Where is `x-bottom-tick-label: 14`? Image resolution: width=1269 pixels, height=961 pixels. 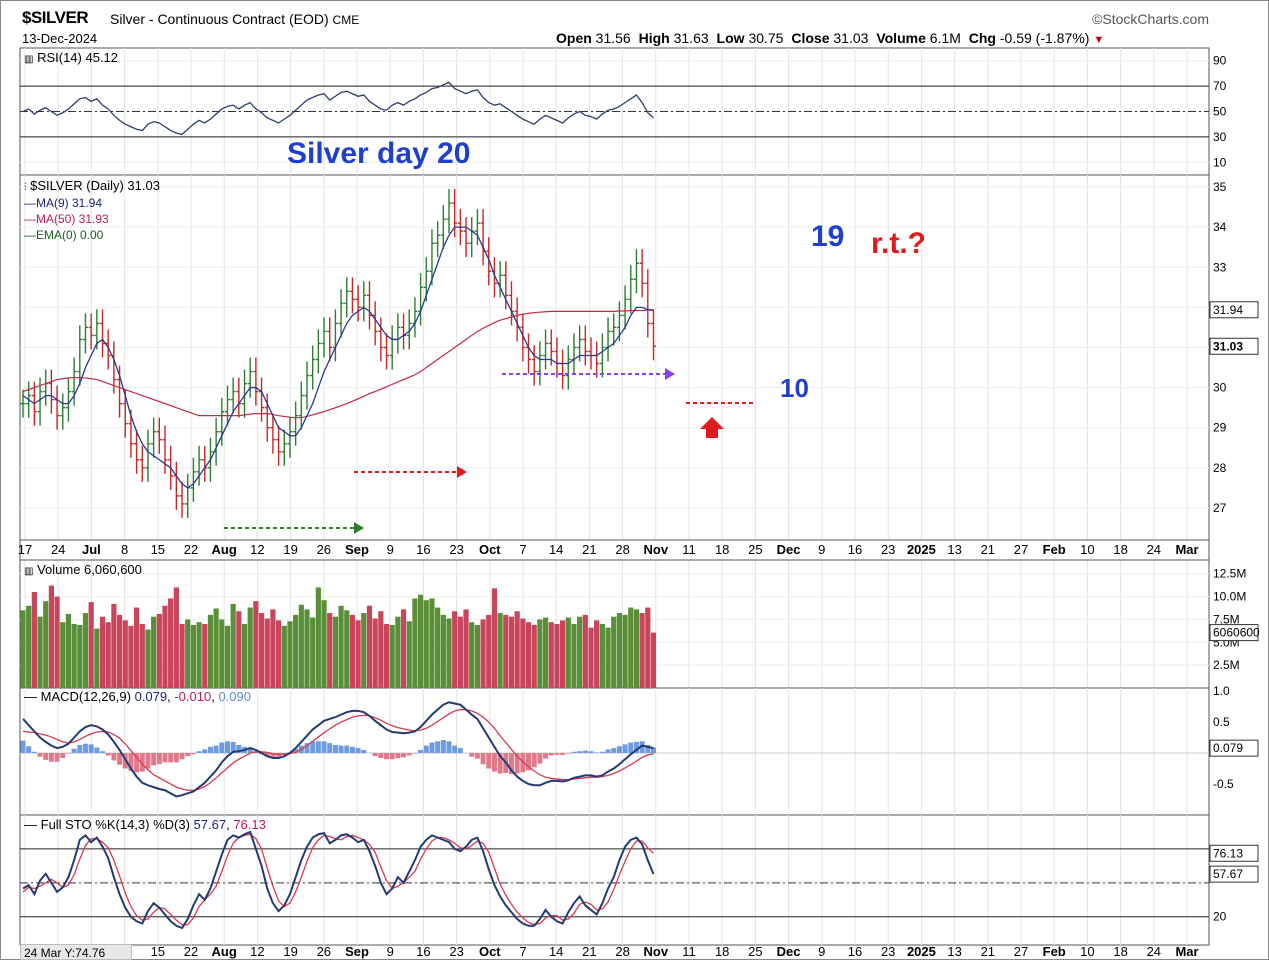
x-bottom-tick-label: 14 is located at coordinates (556, 951).